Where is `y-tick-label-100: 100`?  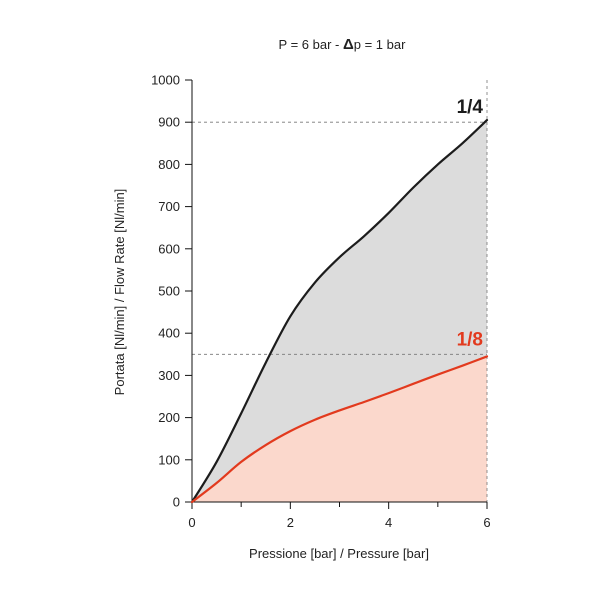
y-tick-label-100: 100 is located at coordinates (169, 459).